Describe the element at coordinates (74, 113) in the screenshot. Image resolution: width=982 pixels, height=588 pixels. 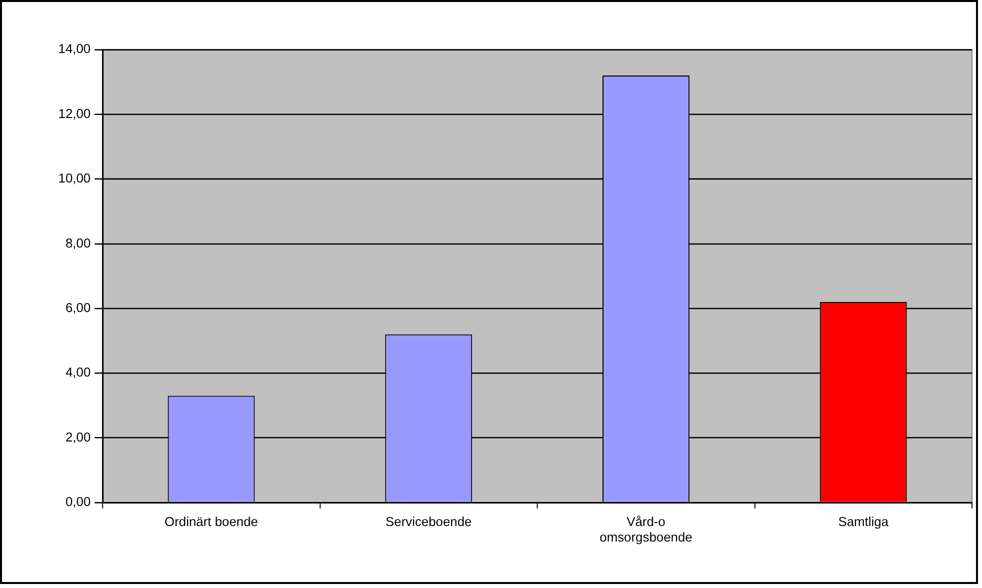
I see `y-tick-label: 12,00` at that location.